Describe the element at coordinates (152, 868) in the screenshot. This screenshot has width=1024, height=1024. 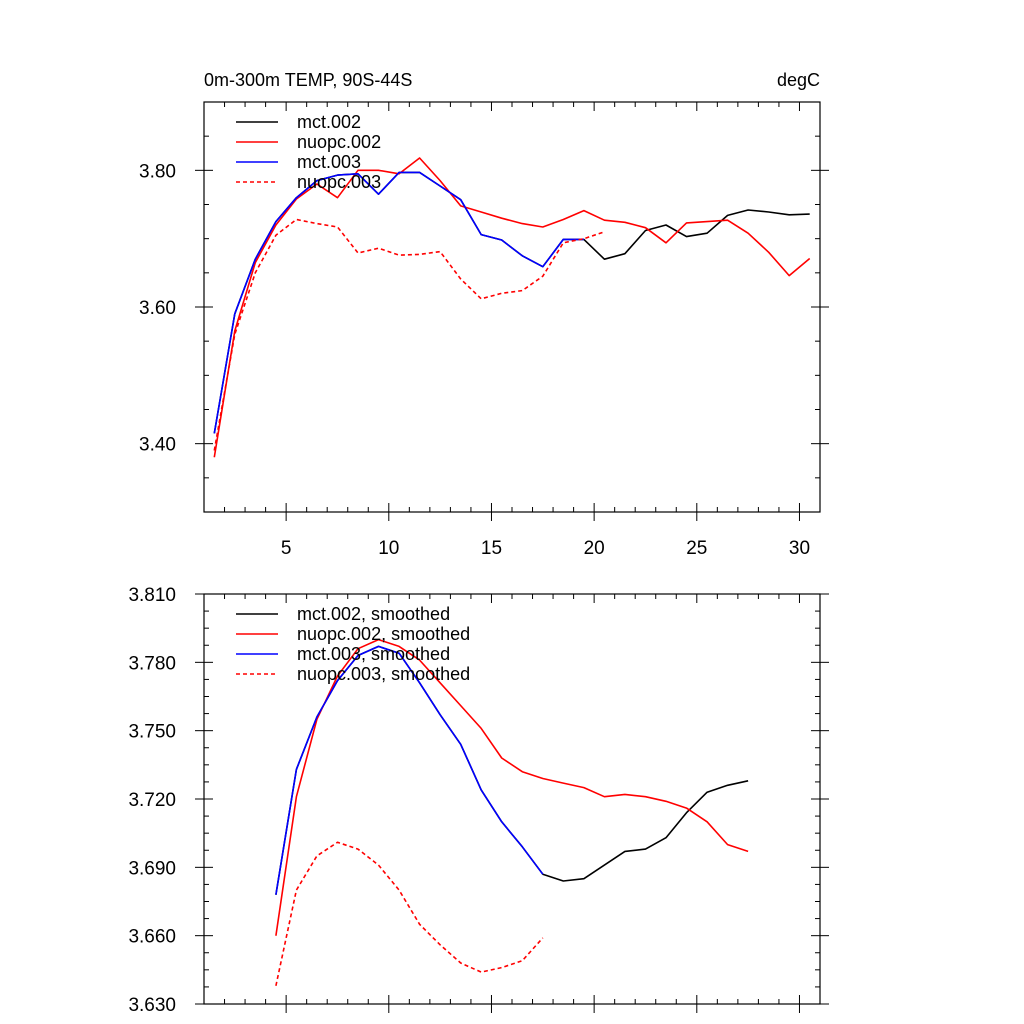
I see `y-tick-label: 3.690` at that location.